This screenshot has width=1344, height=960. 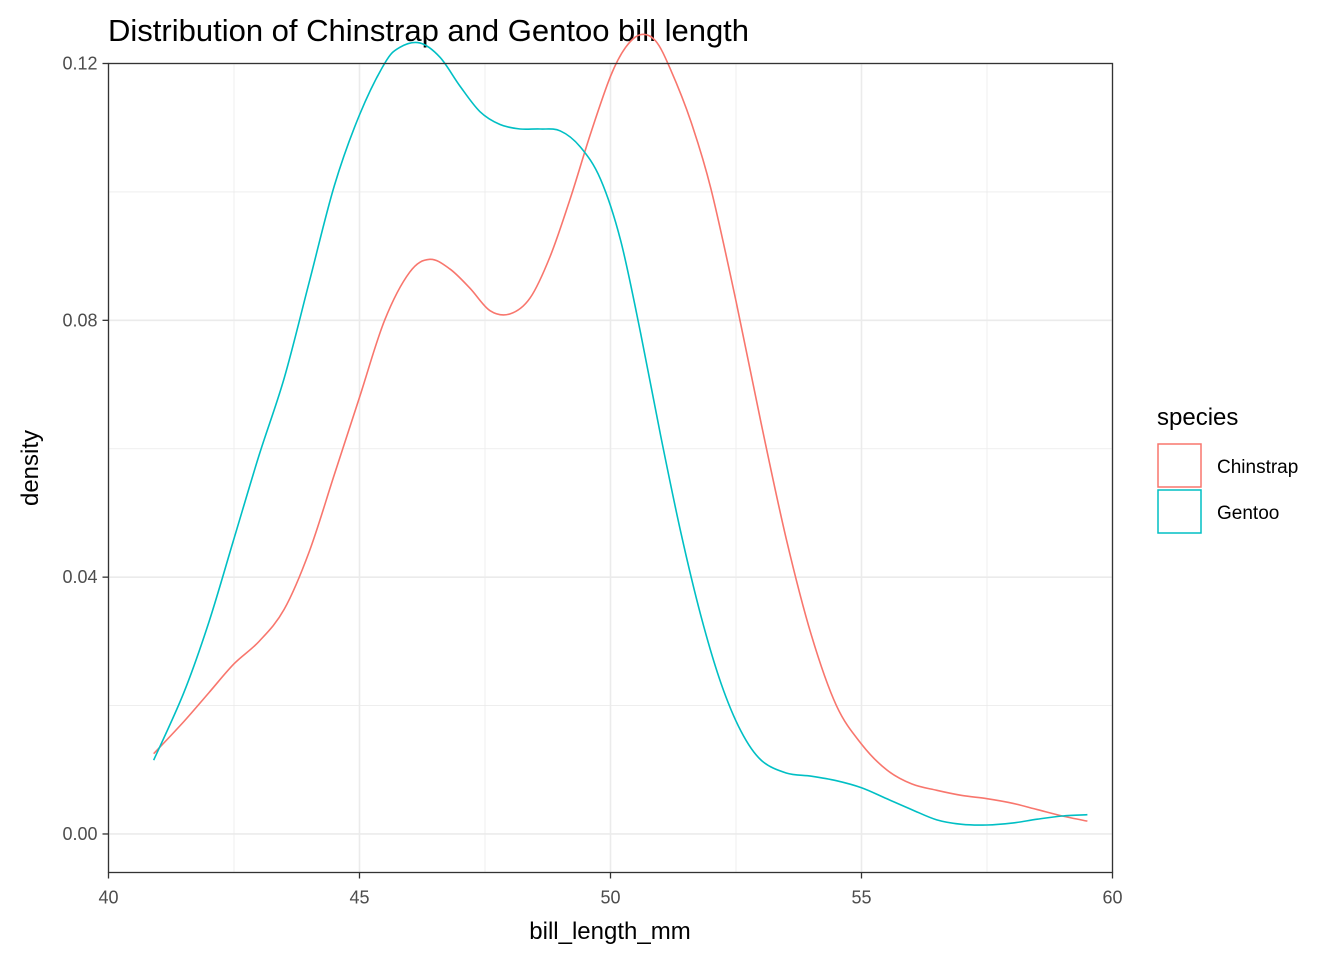 What do you see at coordinates (108, 898) in the screenshot?
I see `x-tick-label: 40` at bounding box center [108, 898].